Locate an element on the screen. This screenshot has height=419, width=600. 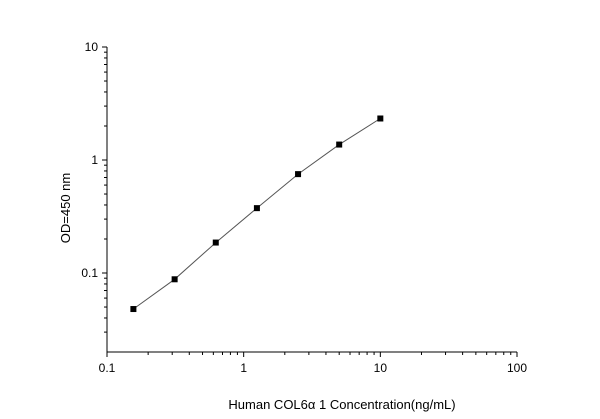
y-tick-label: 1 is located at coordinates (94, 160).